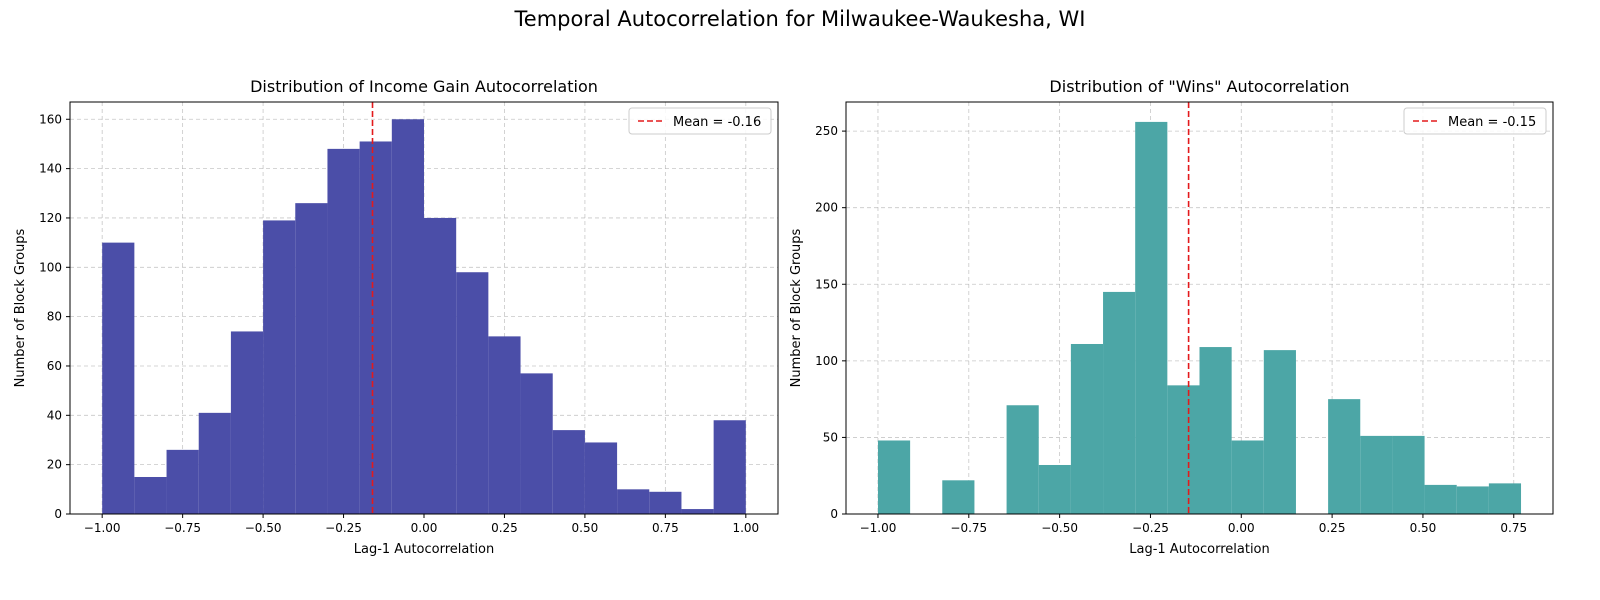 The height and width of the screenshot is (600, 1600). I want to click on legend-label: Mean = -0.15, so click(1492, 122).